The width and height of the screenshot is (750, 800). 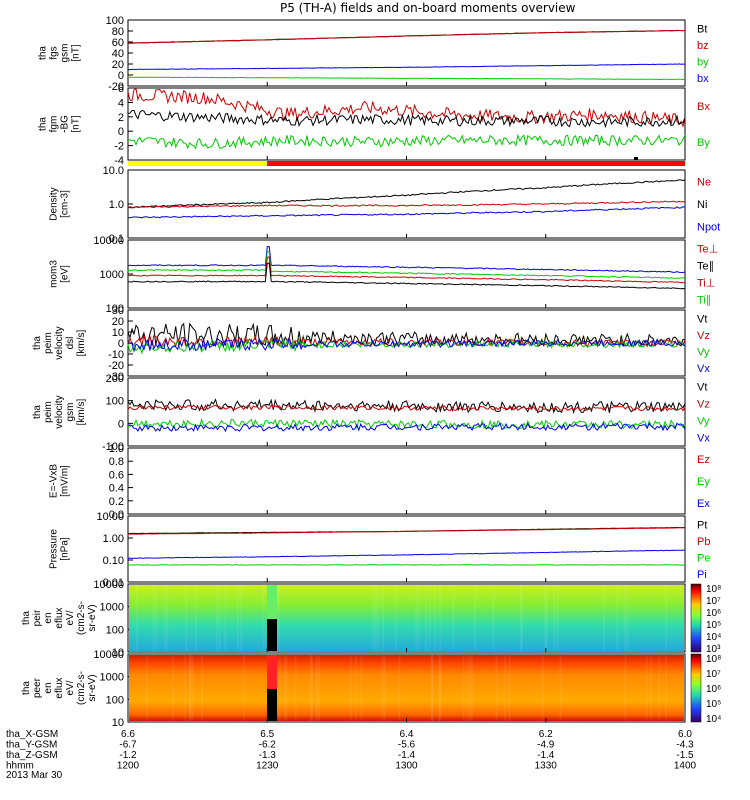 What do you see at coordinates (546, 766) in the screenshot?
I see `x-row-value: 1330` at bounding box center [546, 766].